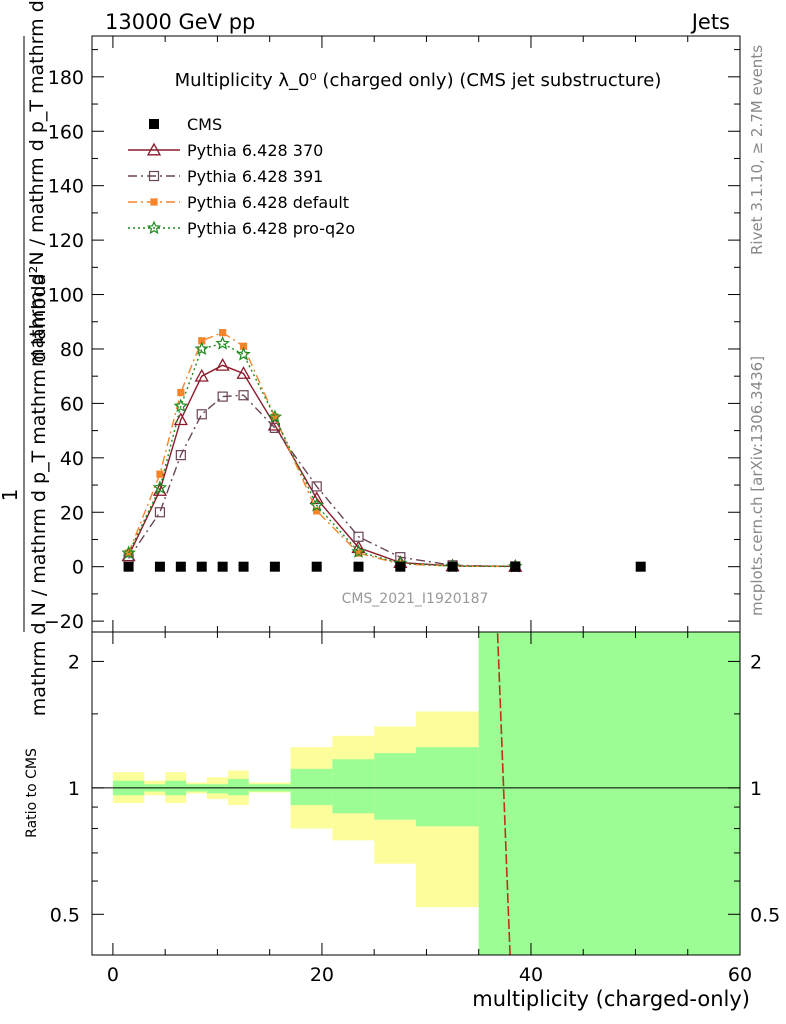 This screenshot has height=1024, width=786. Describe the element at coordinates (72, 404) in the screenshot. I see `y-tick-label: 60` at that location.